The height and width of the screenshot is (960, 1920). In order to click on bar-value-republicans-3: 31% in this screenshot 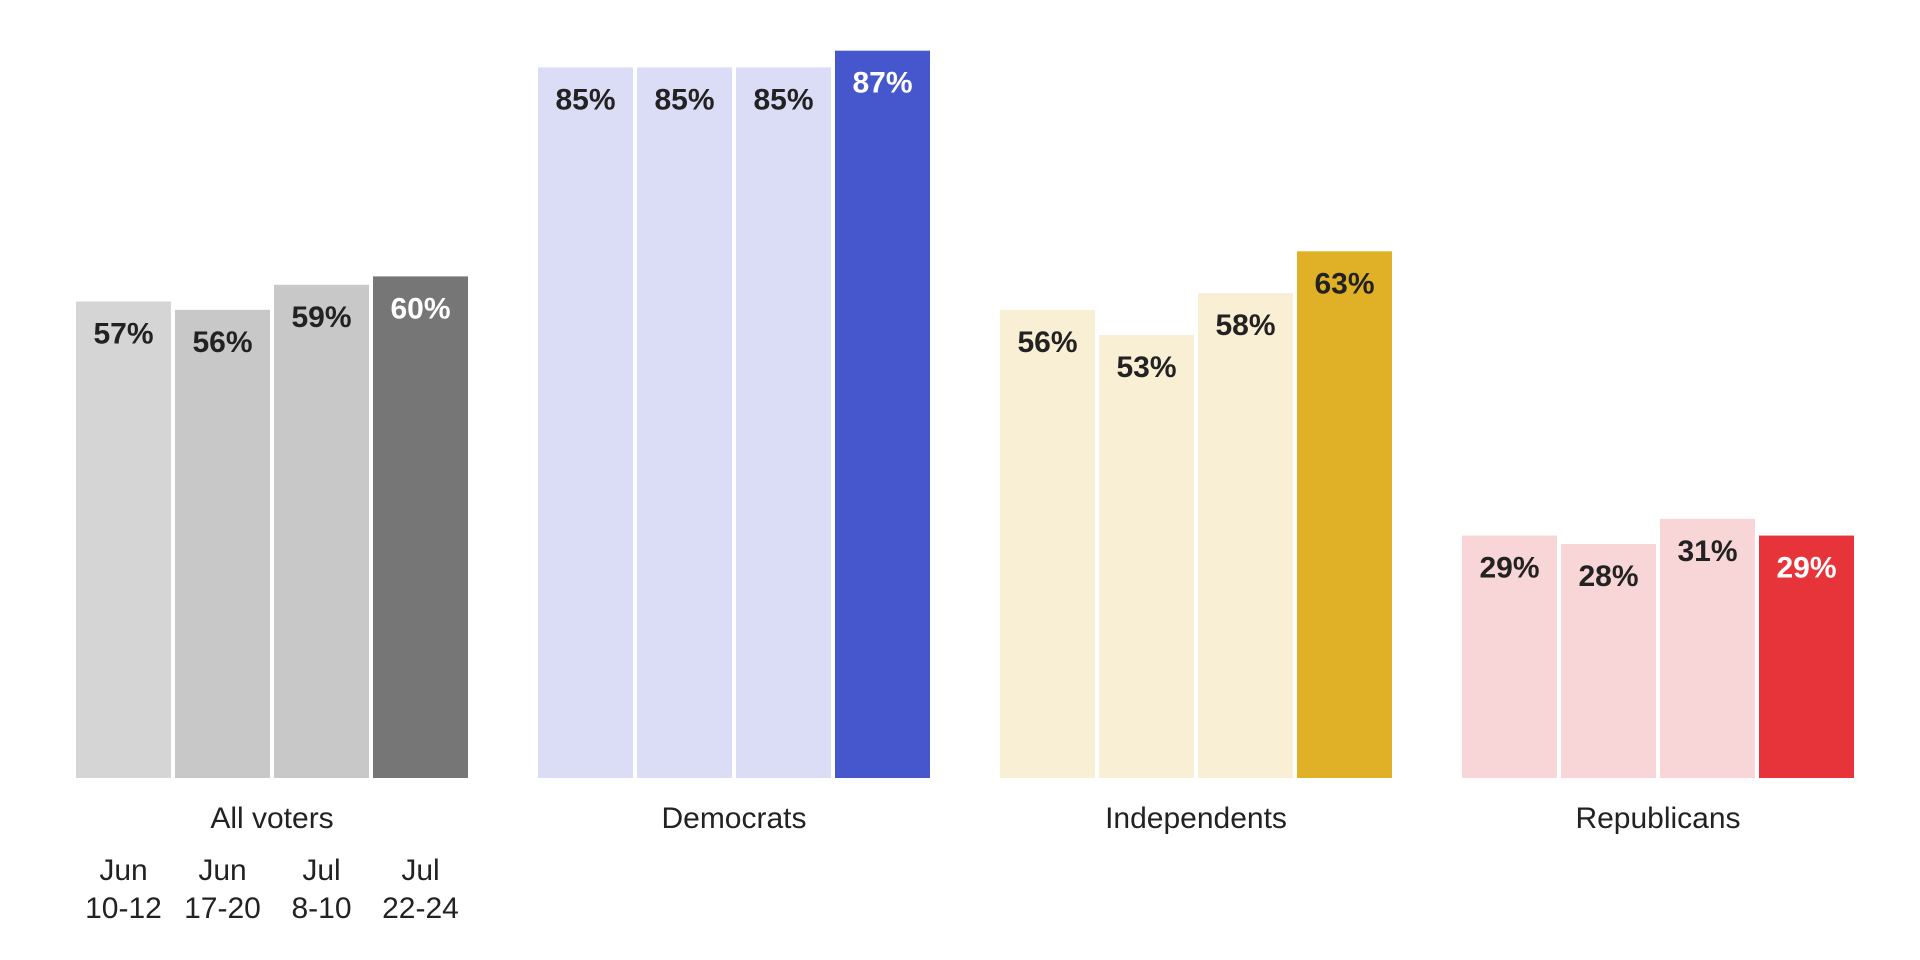, I will do `click(1707, 551)`.